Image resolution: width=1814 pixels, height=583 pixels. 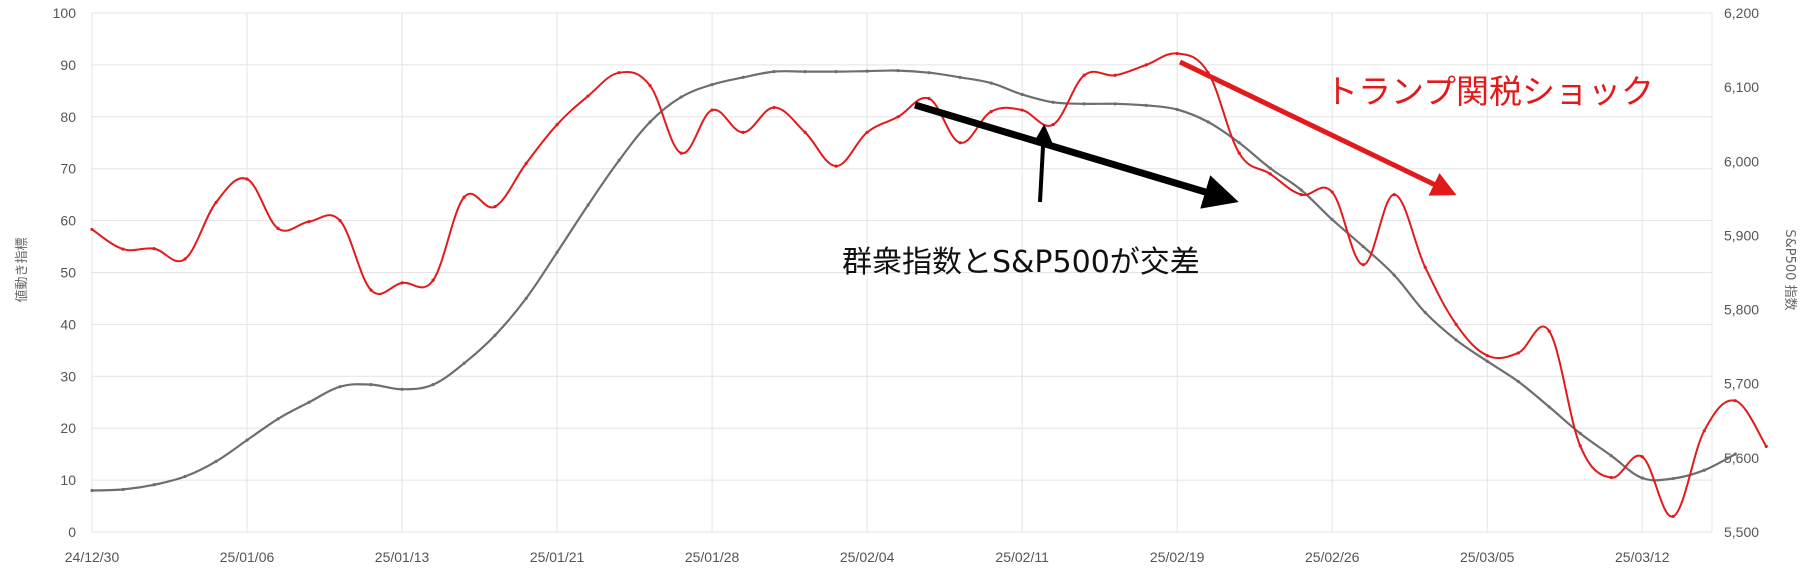 I want to click on right-axis-title: S&P500 指数, so click(x=1789, y=269).